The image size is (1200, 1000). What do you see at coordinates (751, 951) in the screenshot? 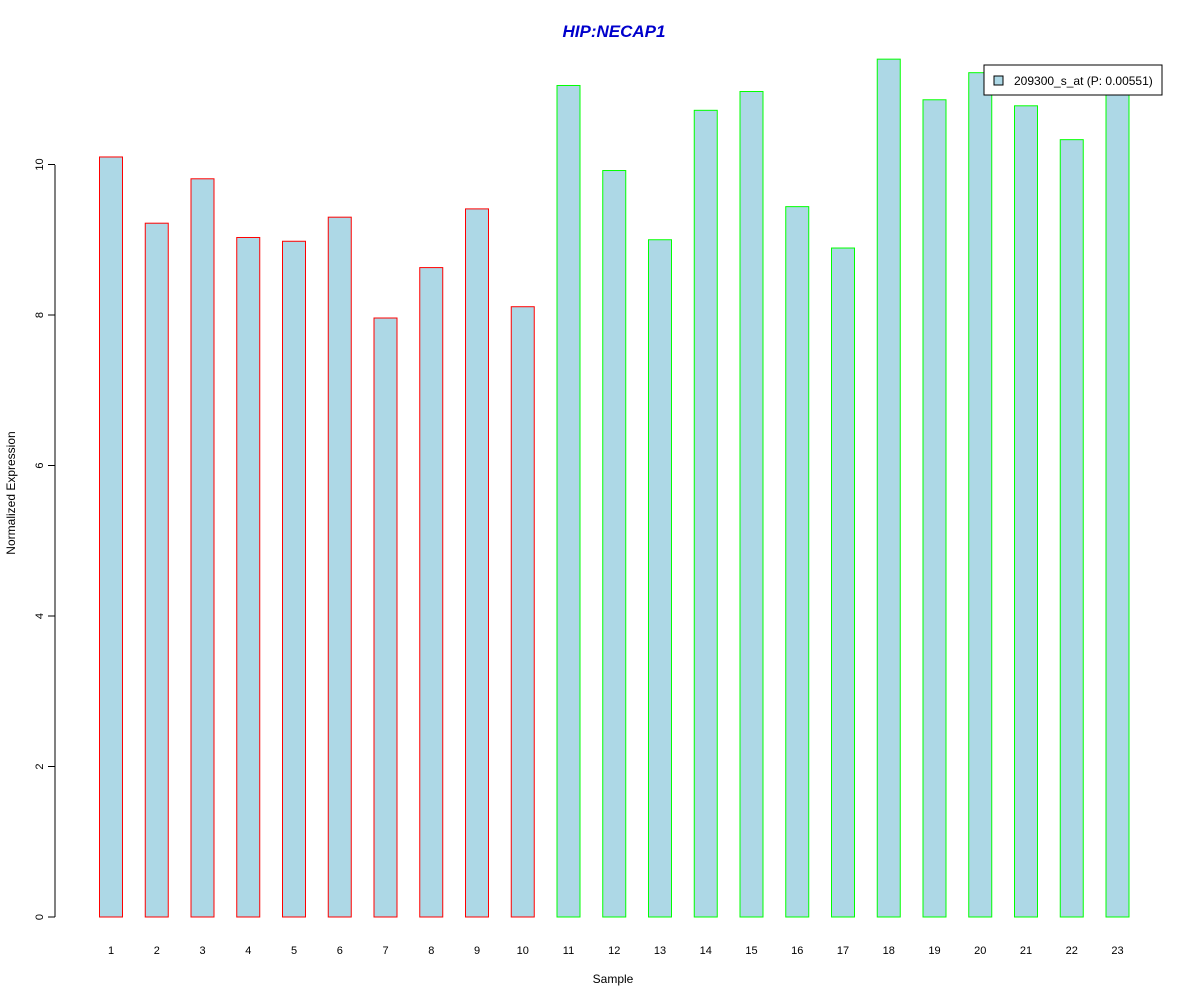
I see `x-tick-label: 15` at bounding box center [751, 951].